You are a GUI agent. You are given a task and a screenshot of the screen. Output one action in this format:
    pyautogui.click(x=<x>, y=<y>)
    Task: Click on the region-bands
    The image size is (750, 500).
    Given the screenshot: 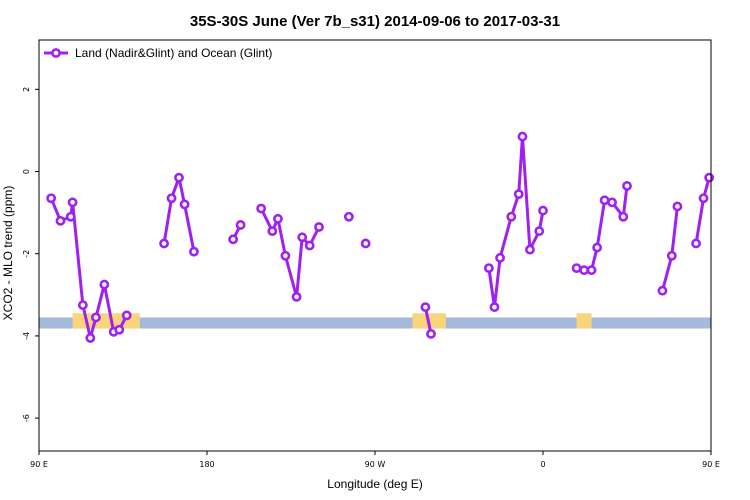 What is the action you would take?
    pyautogui.click(x=375, y=321)
    